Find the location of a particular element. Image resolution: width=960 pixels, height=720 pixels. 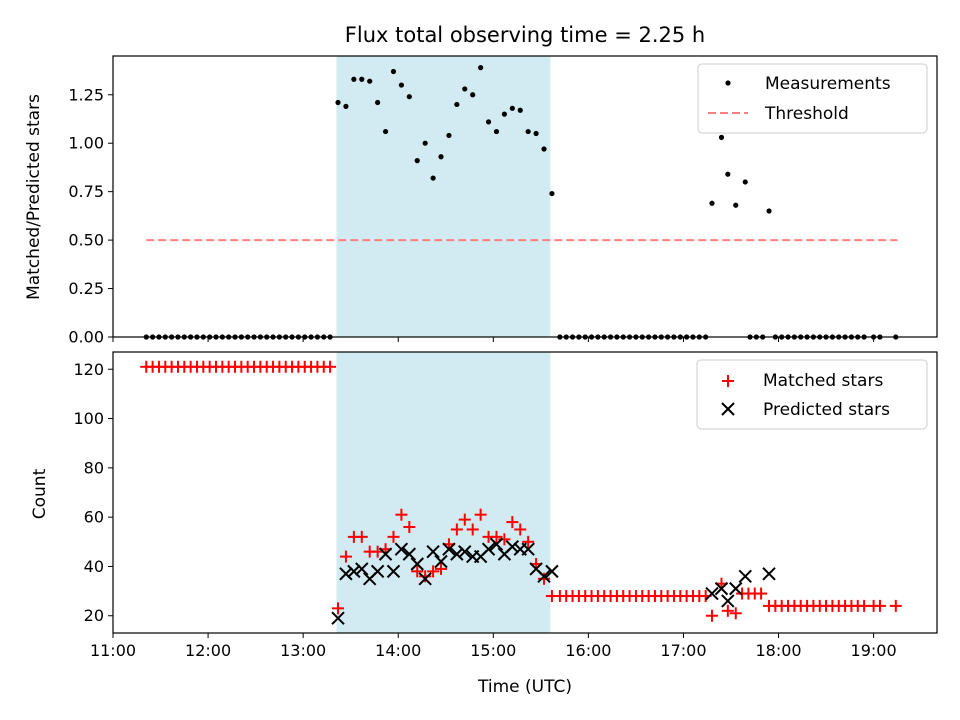

y-tick-label: 100 is located at coordinates (88, 418).